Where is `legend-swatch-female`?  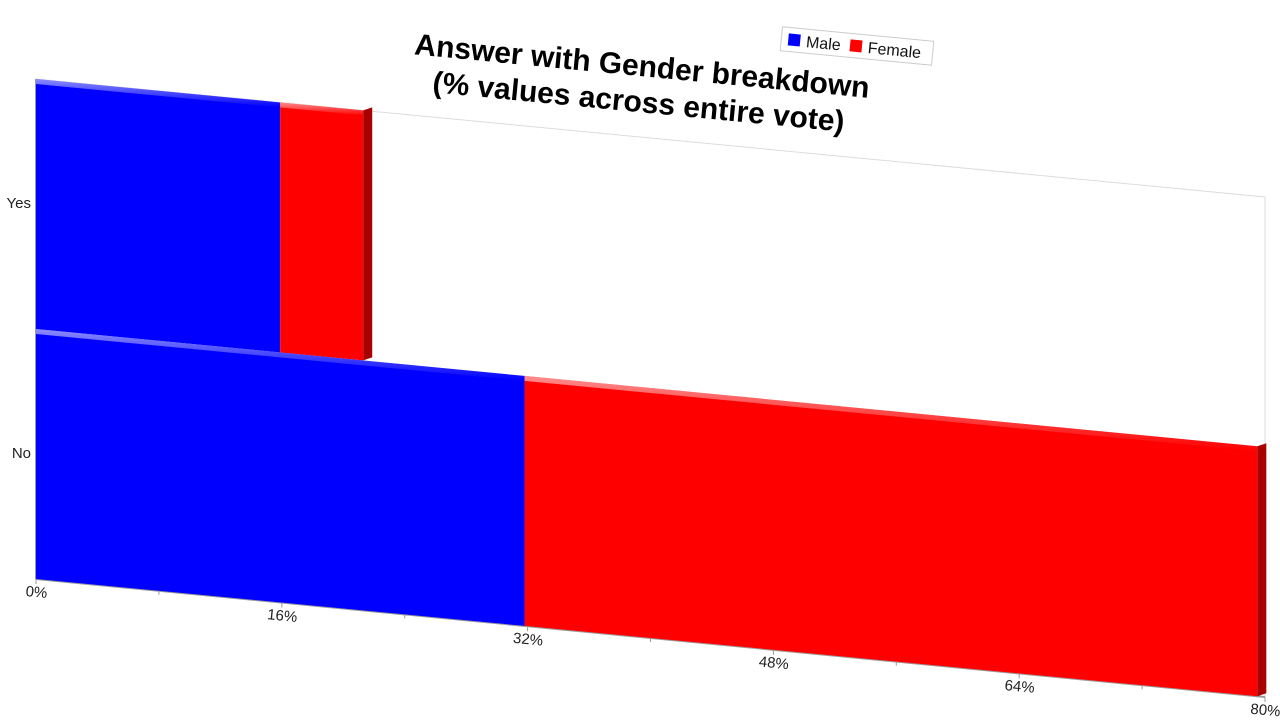
legend-swatch-female is located at coordinates (856, 46).